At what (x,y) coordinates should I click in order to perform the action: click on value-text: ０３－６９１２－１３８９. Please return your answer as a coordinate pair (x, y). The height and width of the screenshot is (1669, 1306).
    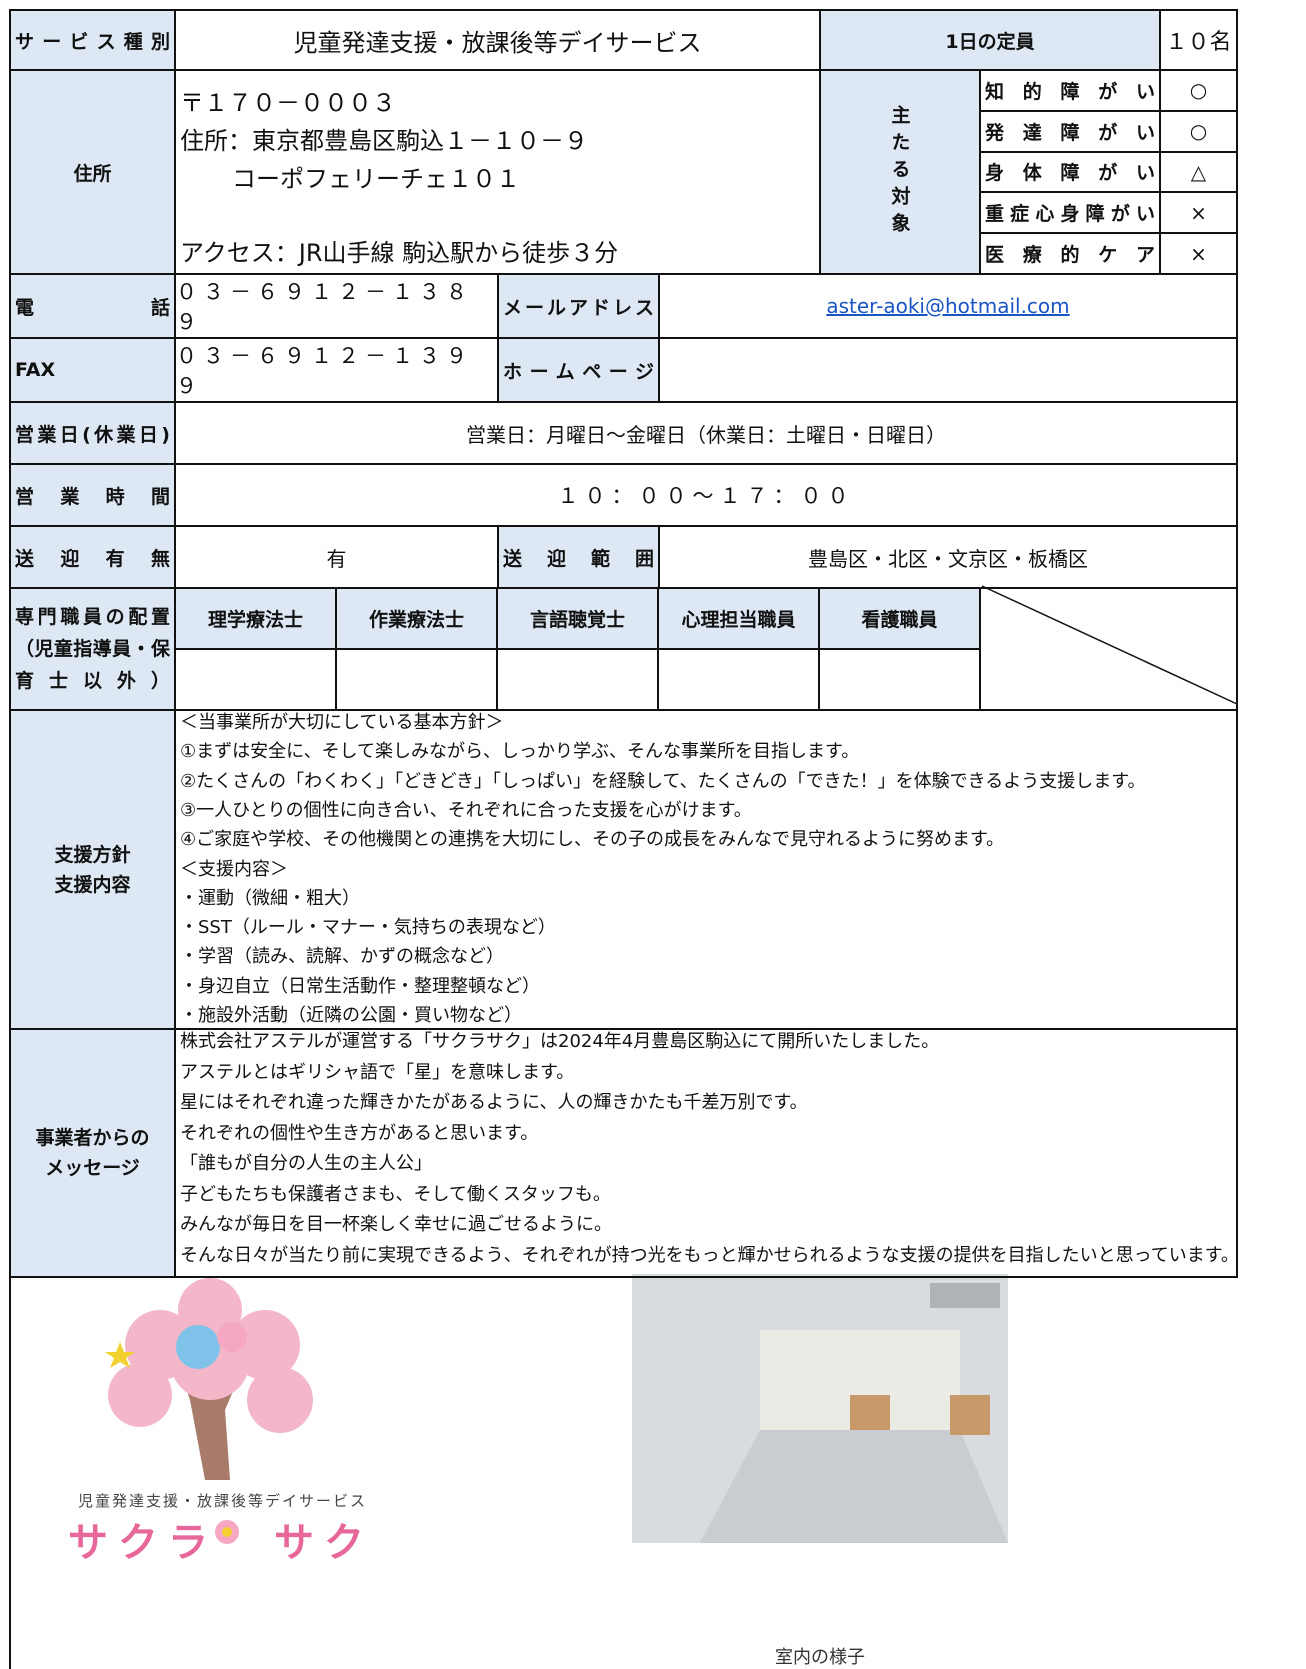
    Looking at the image, I should click on (324, 307).